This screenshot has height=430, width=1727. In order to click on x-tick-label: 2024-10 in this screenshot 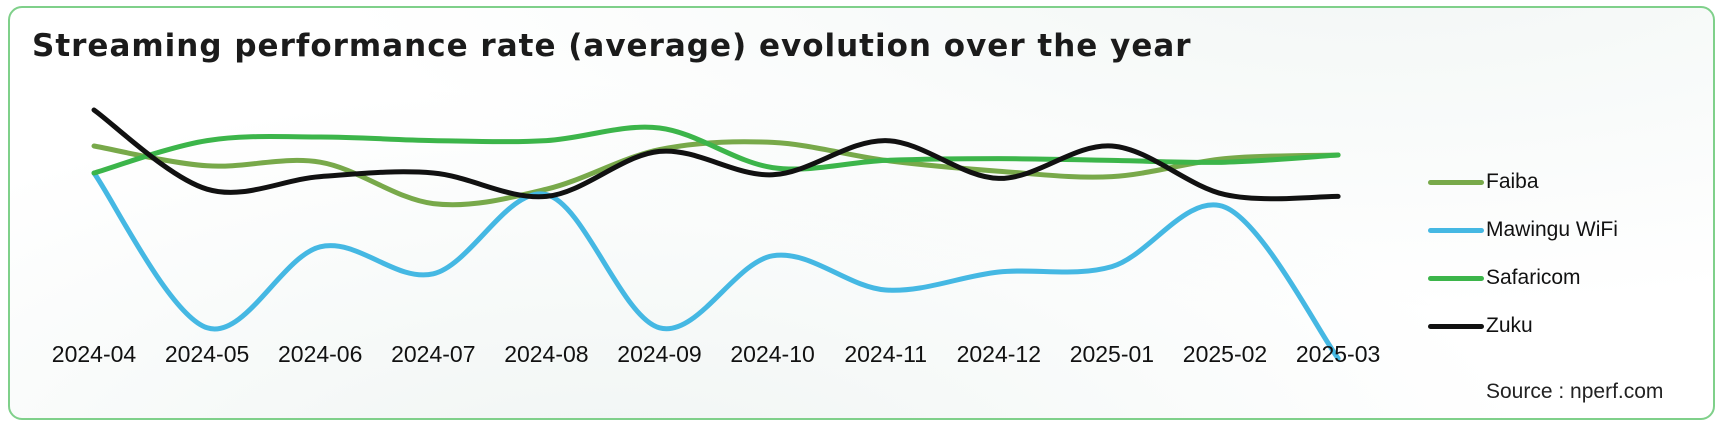, I will do `click(772, 354)`.